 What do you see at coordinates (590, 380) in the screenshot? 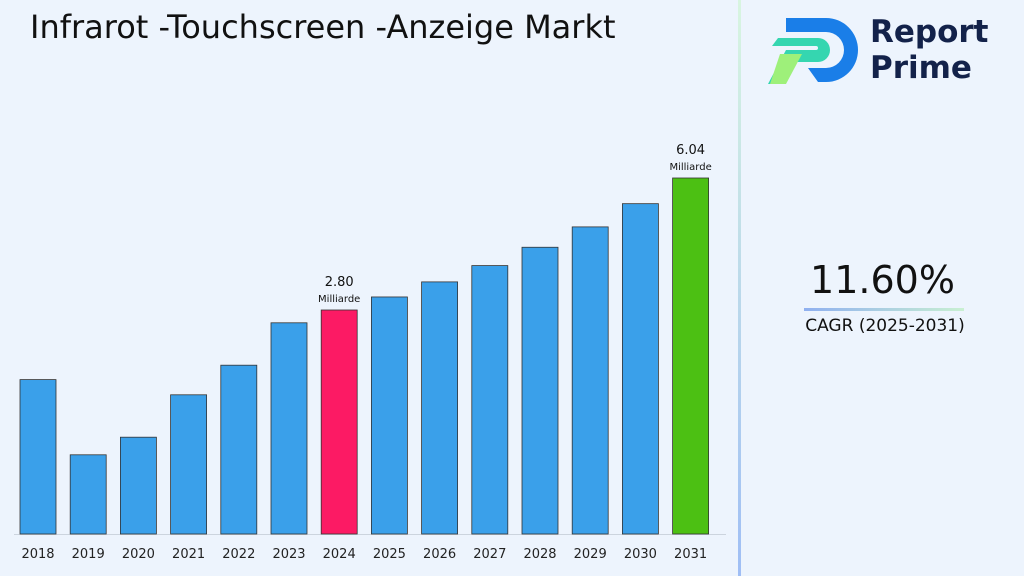
I see `bar-2029` at bounding box center [590, 380].